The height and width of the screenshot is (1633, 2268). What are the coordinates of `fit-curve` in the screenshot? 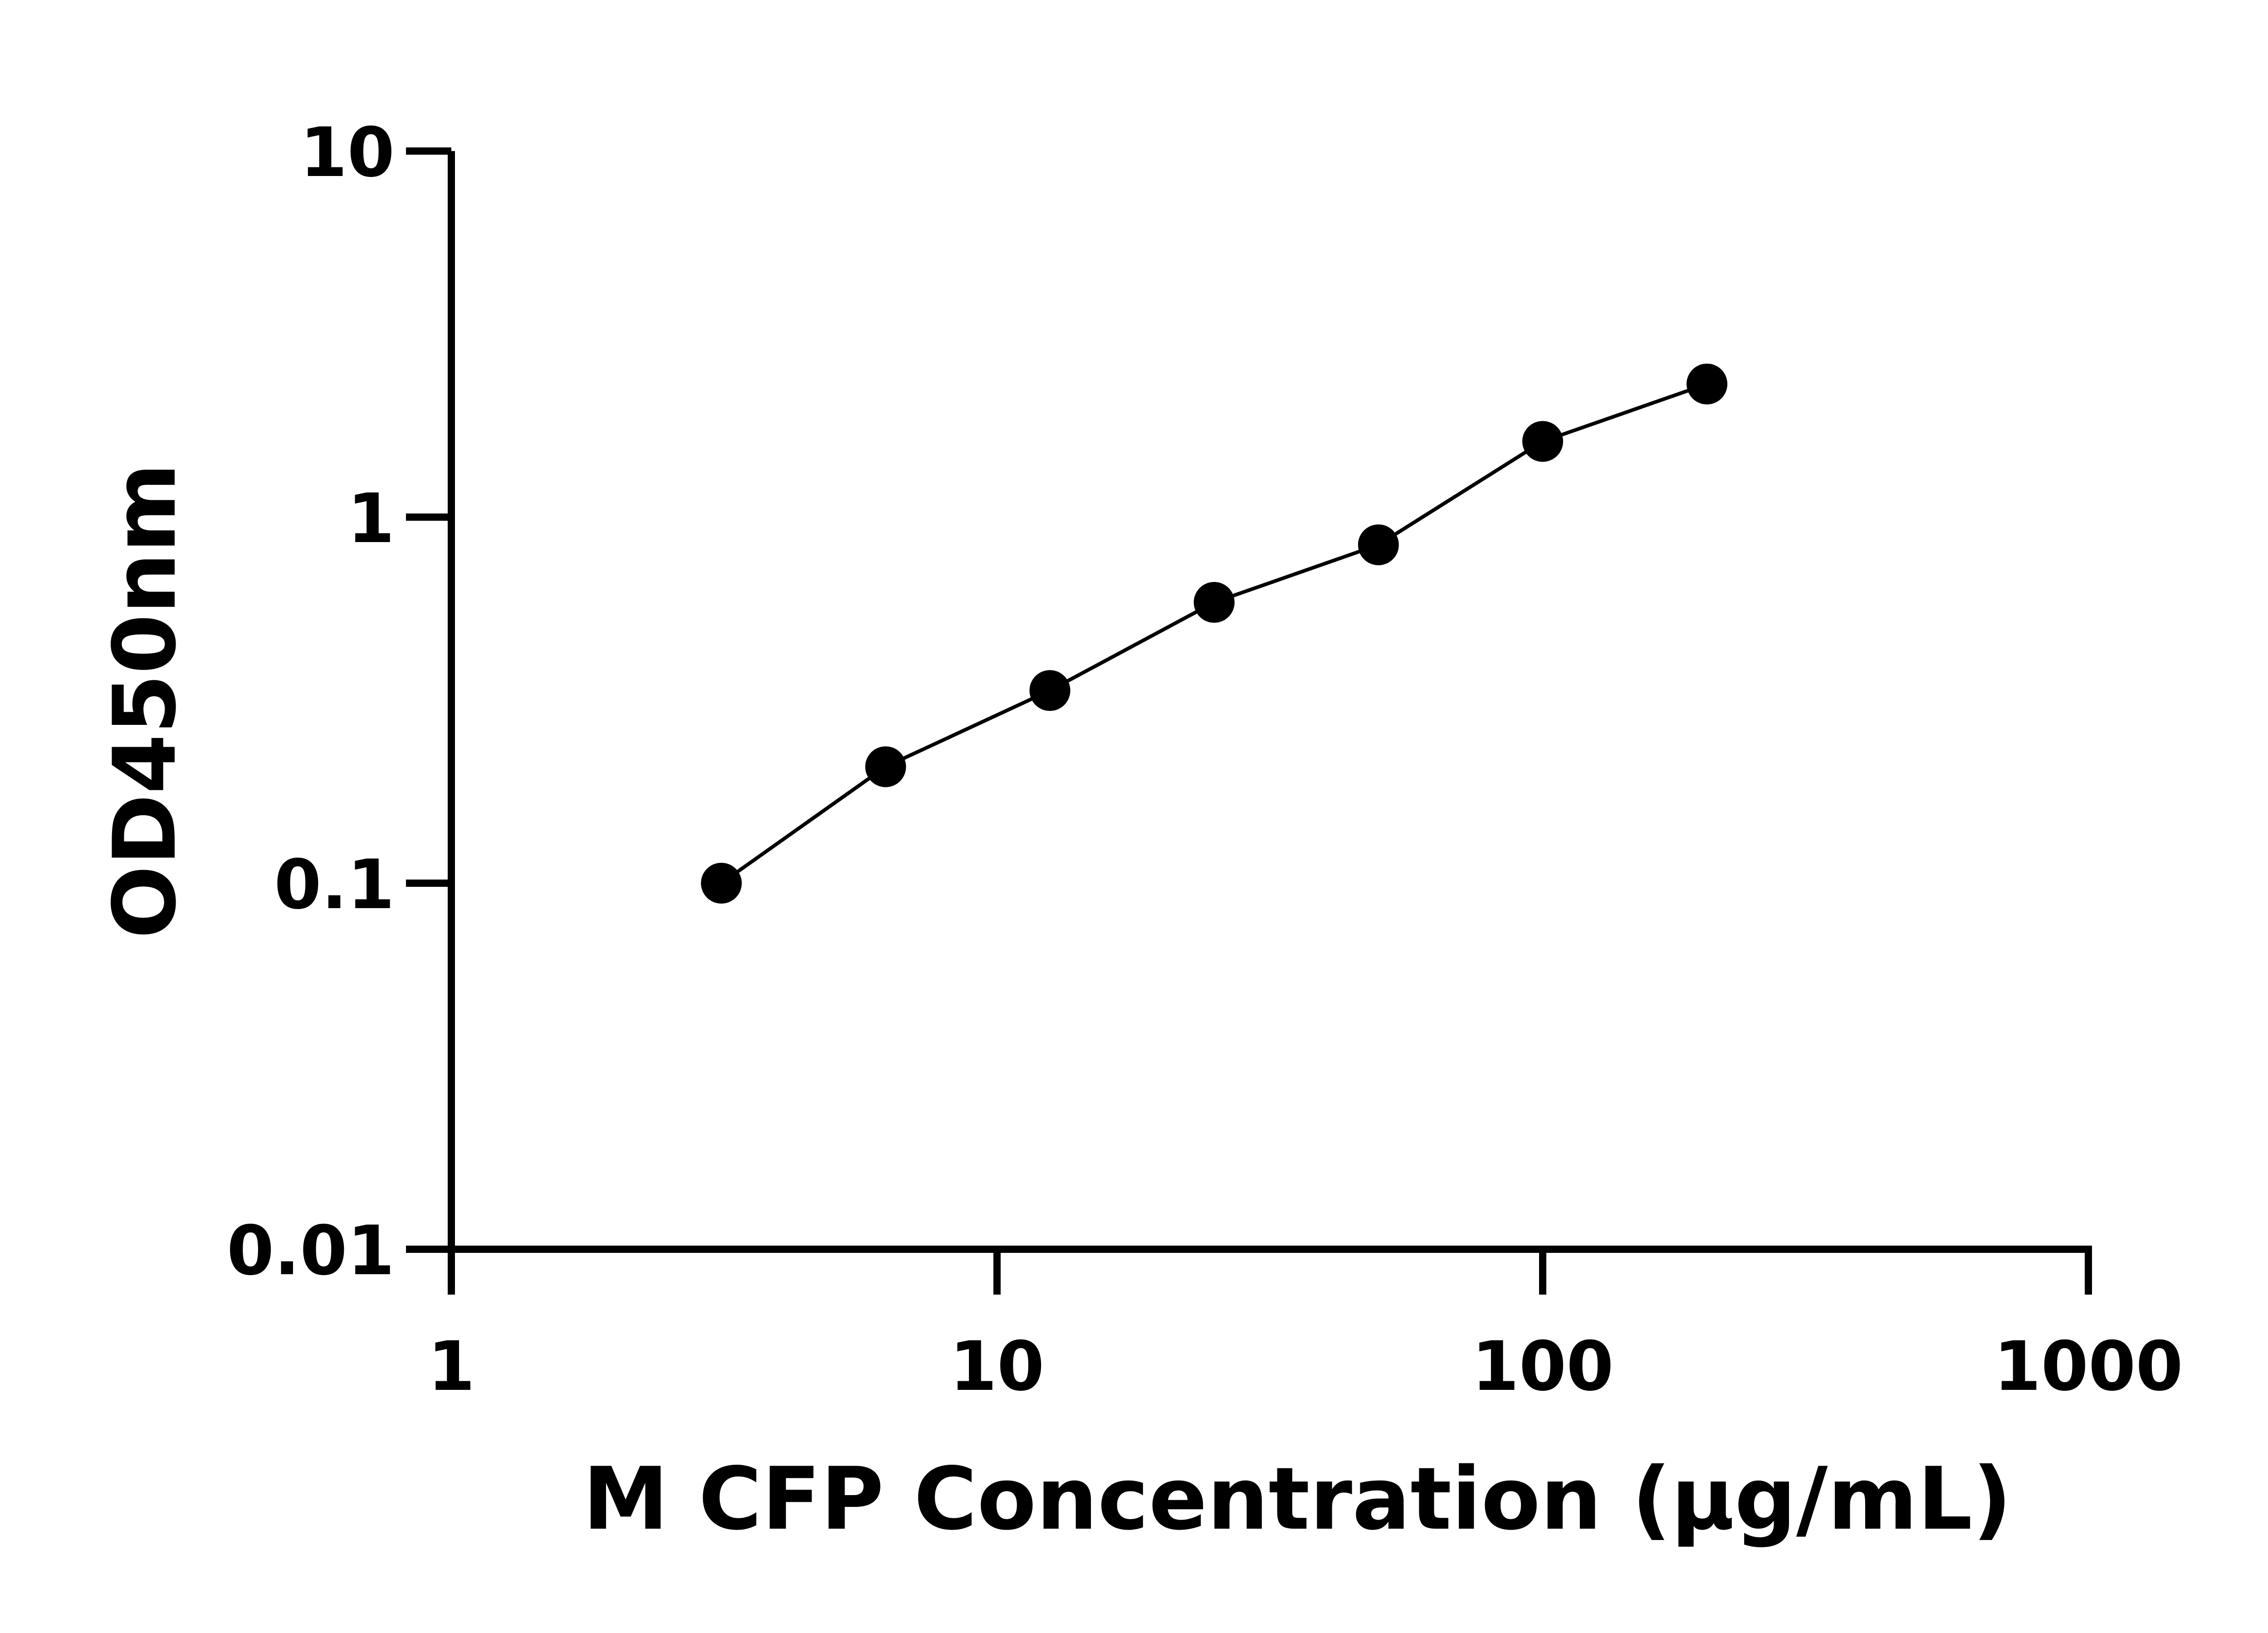 It's located at (1214, 633).